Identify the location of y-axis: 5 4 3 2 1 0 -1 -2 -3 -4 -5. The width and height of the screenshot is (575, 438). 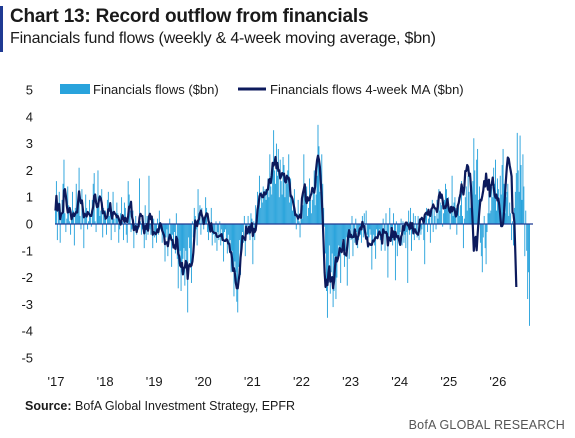
(27, 224).